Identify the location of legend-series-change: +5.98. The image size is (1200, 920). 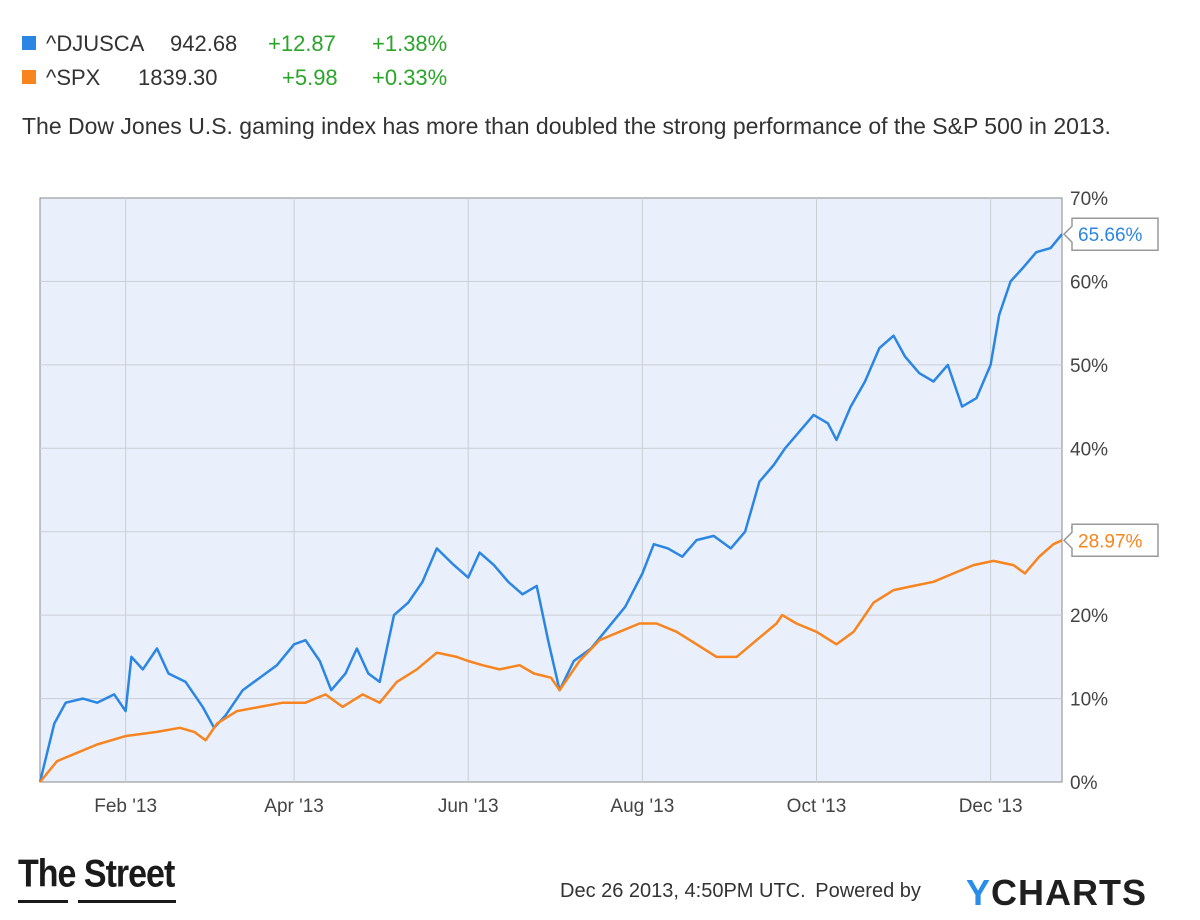
(310, 77).